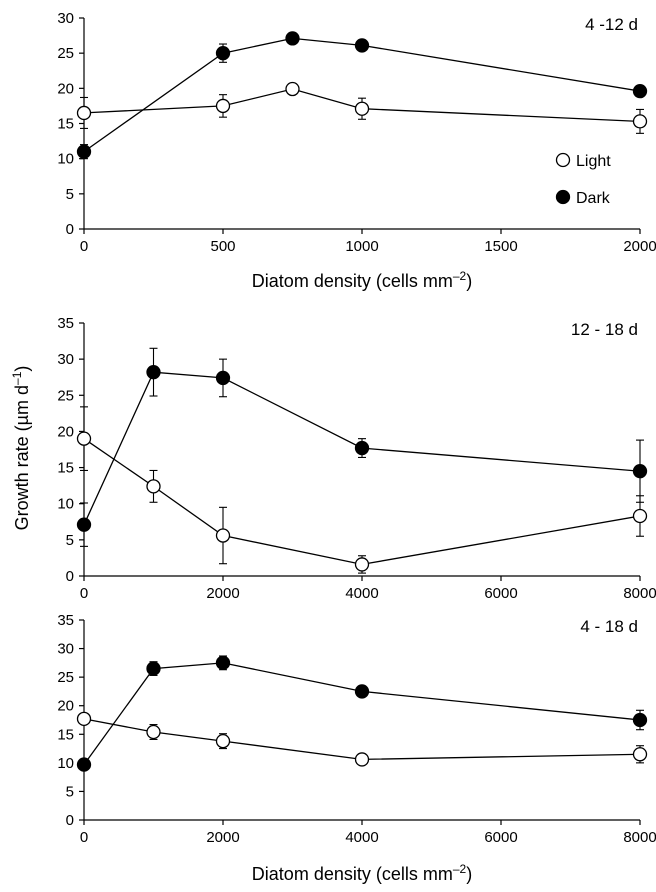 The height and width of the screenshot is (892, 656). What do you see at coordinates (563, 197) in the screenshot?
I see `legend-dark-marker` at bounding box center [563, 197].